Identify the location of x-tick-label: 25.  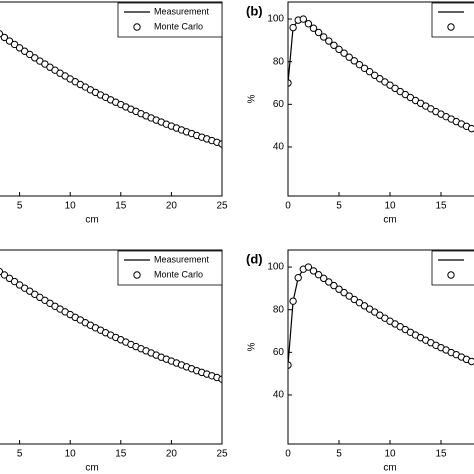
(222, 454).